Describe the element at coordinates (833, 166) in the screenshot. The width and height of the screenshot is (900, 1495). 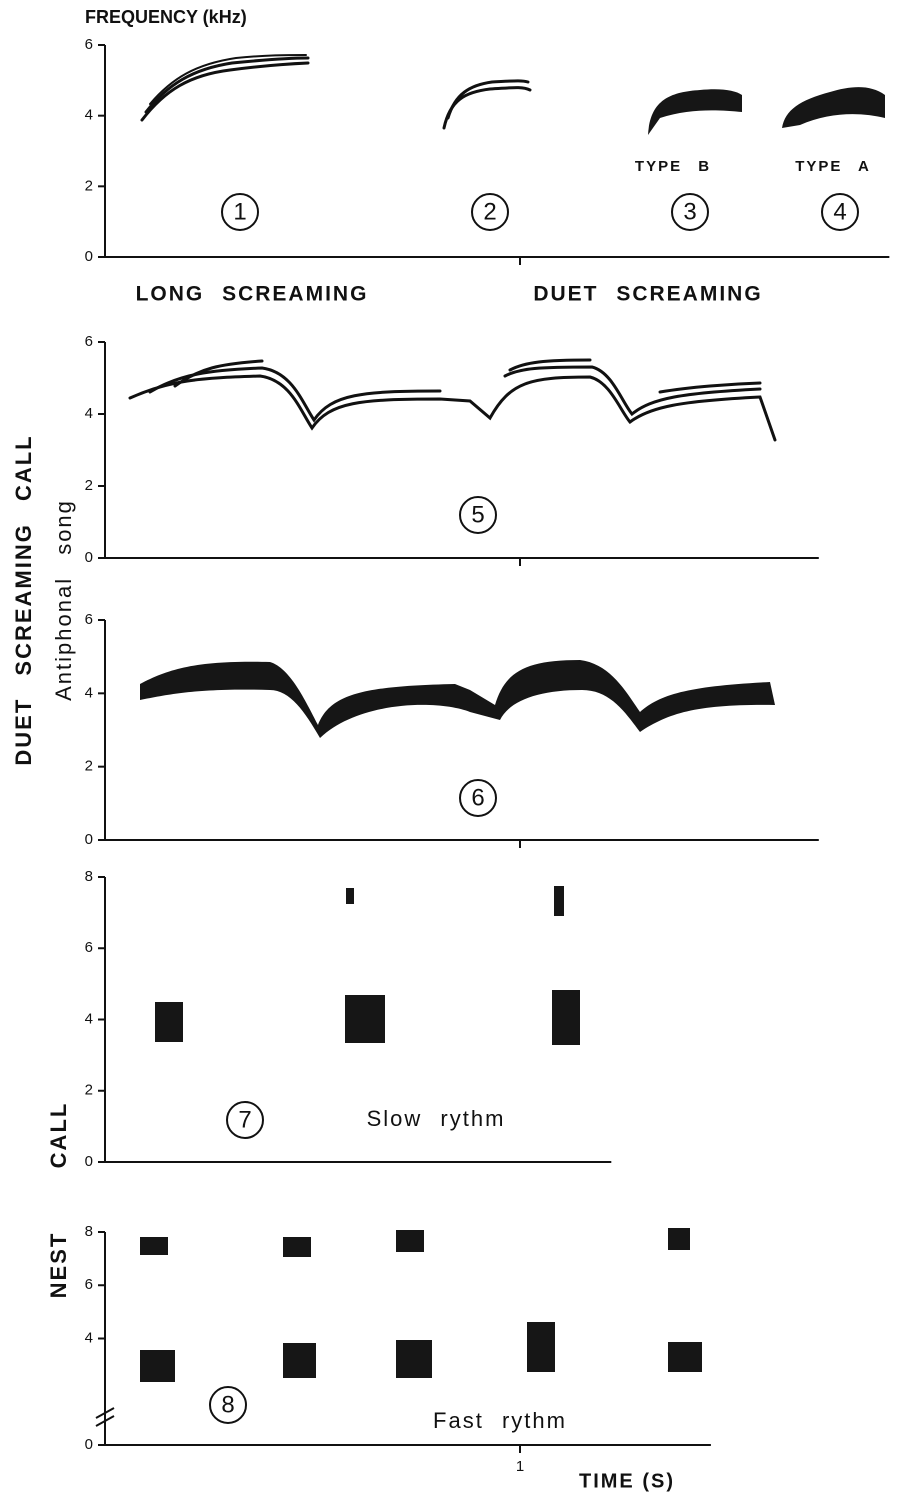
I see `annotation: TYPE A` at that location.